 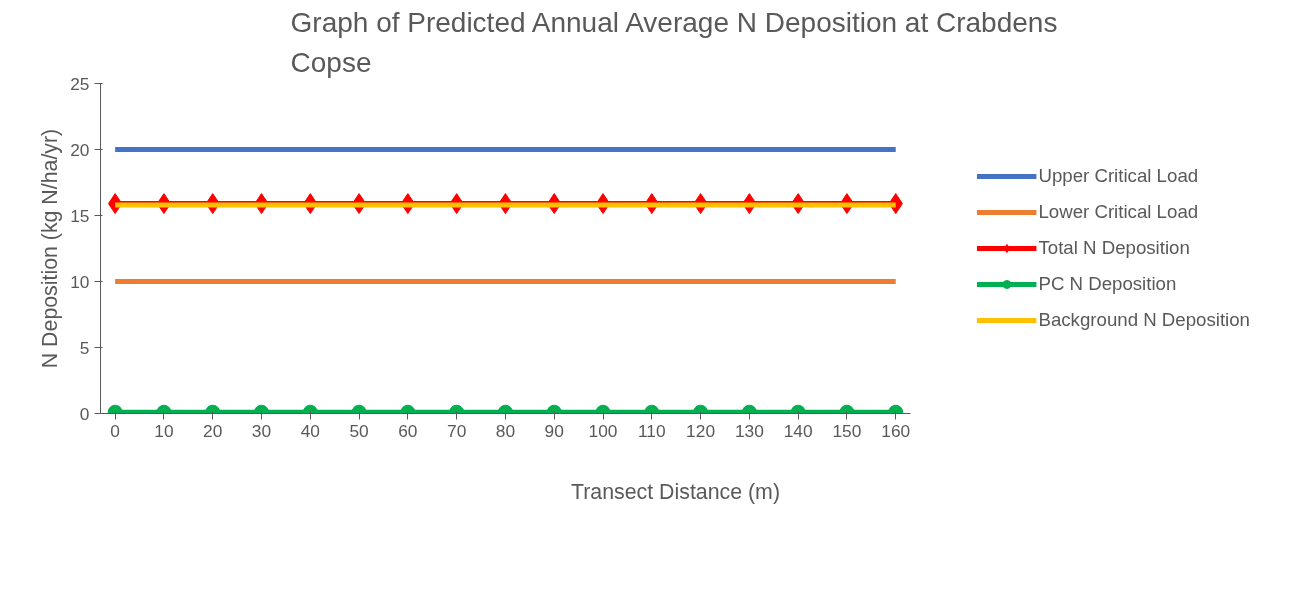 I want to click on x-tick-label: 150, so click(x=847, y=430).